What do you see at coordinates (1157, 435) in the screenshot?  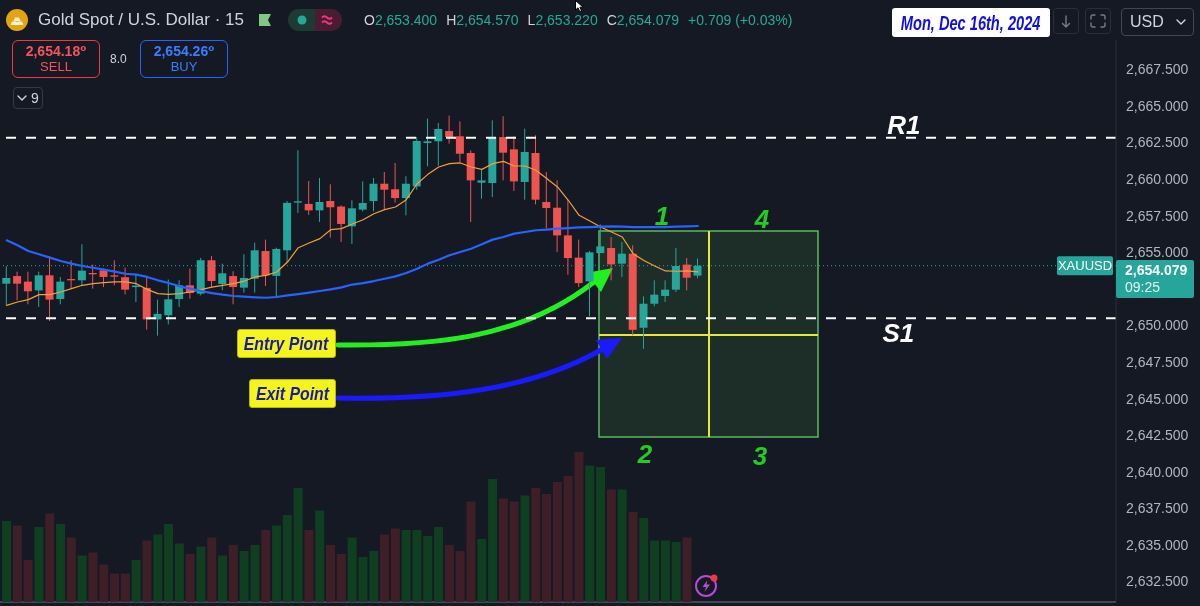 I see `y-tick-label: 2,642.500` at bounding box center [1157, 435].